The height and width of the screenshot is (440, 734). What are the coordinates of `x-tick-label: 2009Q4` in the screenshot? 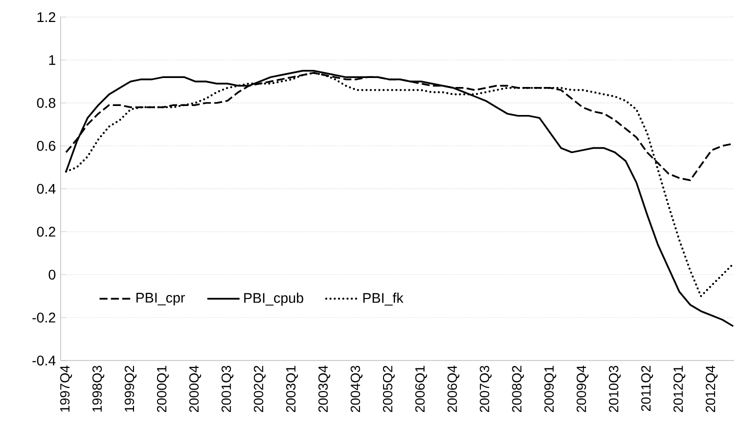 It's located at (582, 389).